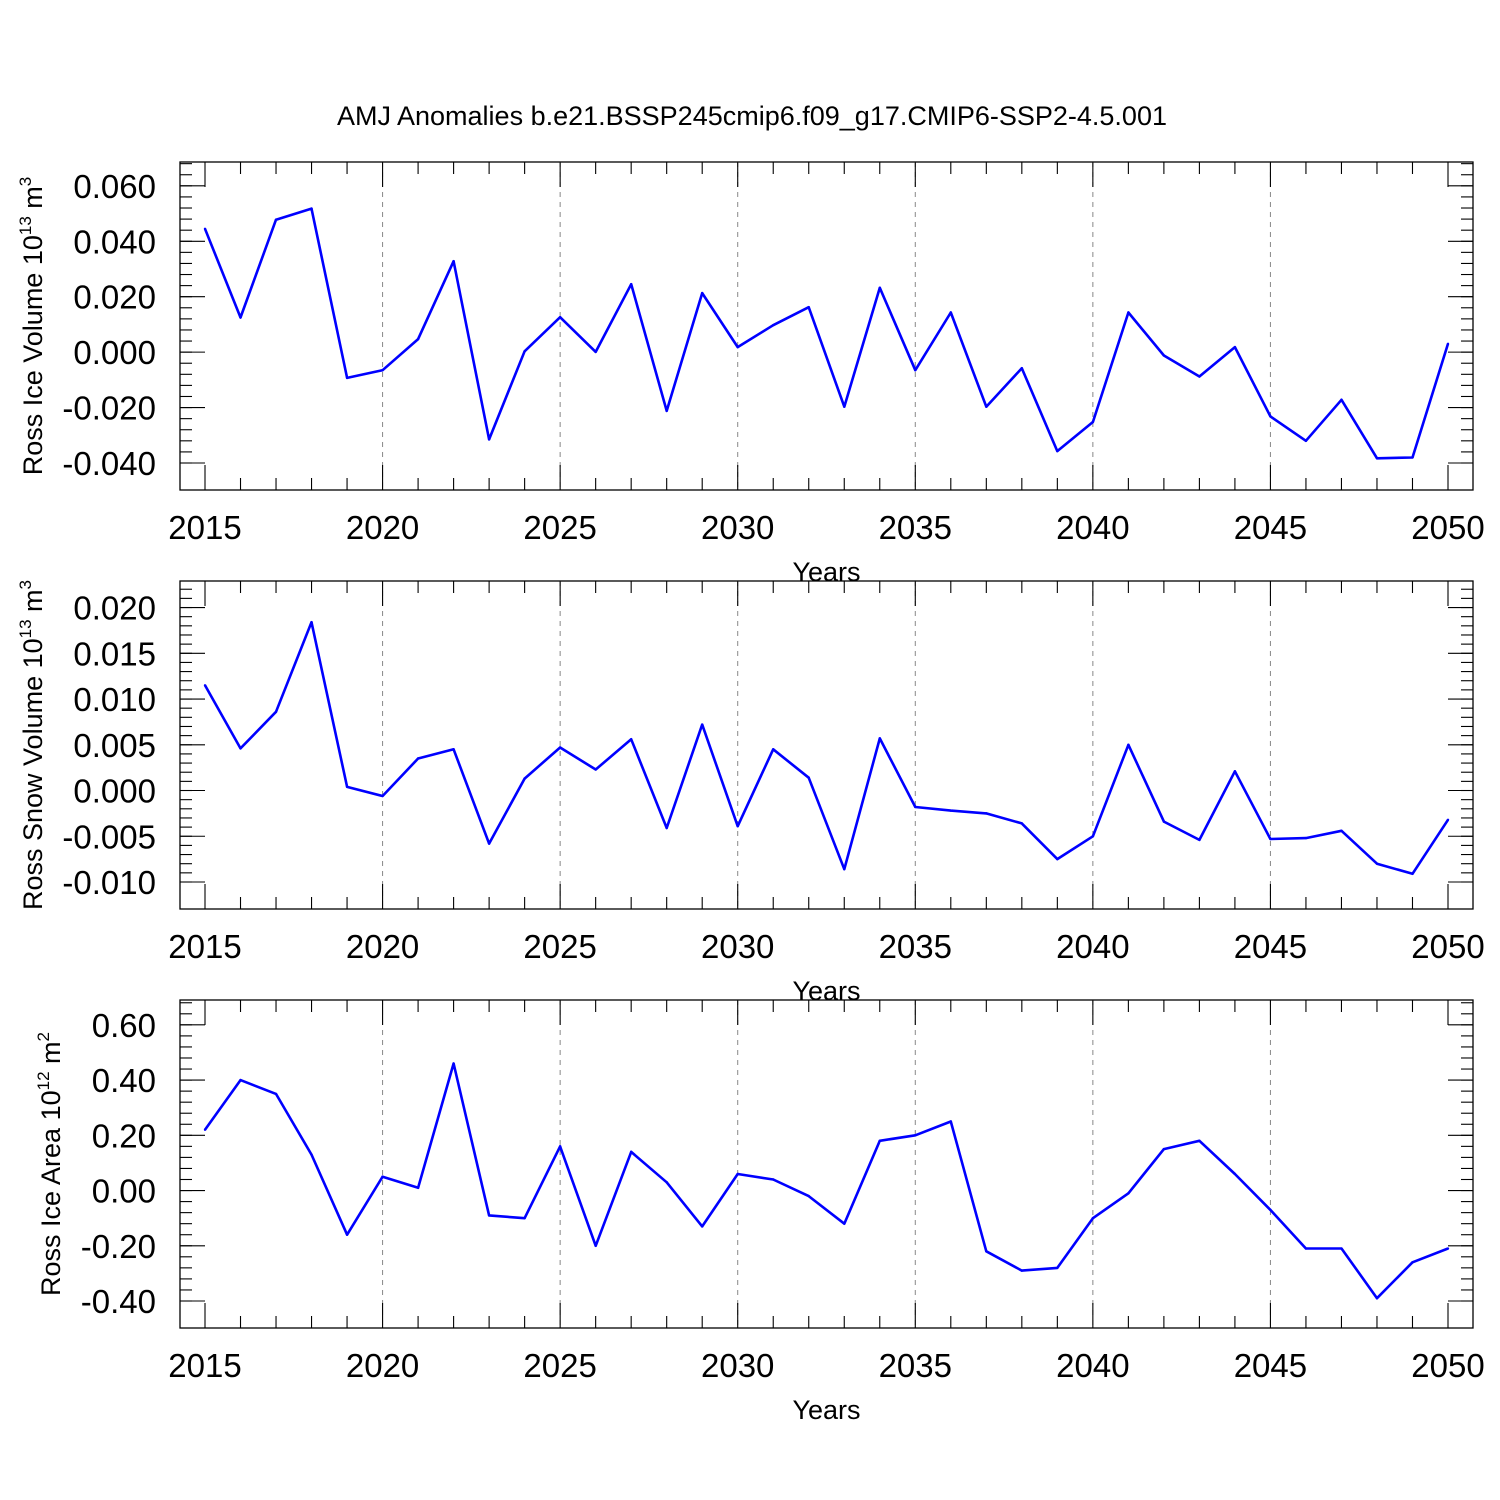  Describe the element at coordinates (33, 774) in the screenshot. I see `y-label-prefix: Ross Snow Volume 10` at that location.